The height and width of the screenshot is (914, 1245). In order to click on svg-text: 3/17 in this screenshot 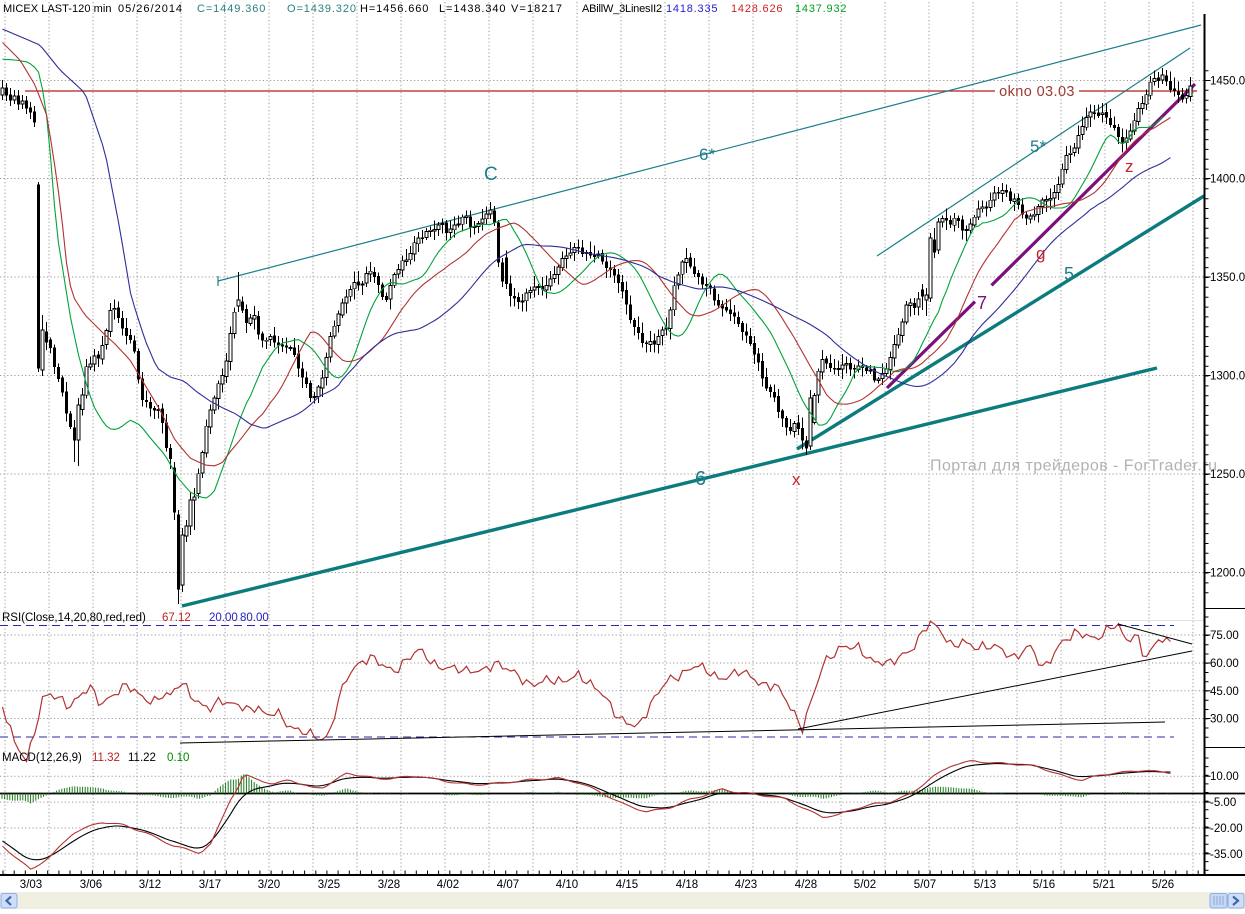, I will do `click(210, 885)`.